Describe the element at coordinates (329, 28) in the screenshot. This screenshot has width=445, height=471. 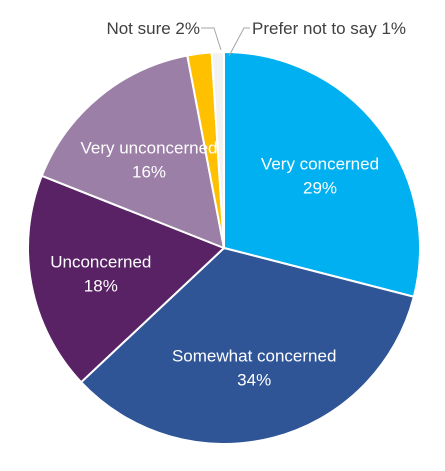
I see `data-label-prefer-not-to-say: Prefer not to say 1%` at that location.